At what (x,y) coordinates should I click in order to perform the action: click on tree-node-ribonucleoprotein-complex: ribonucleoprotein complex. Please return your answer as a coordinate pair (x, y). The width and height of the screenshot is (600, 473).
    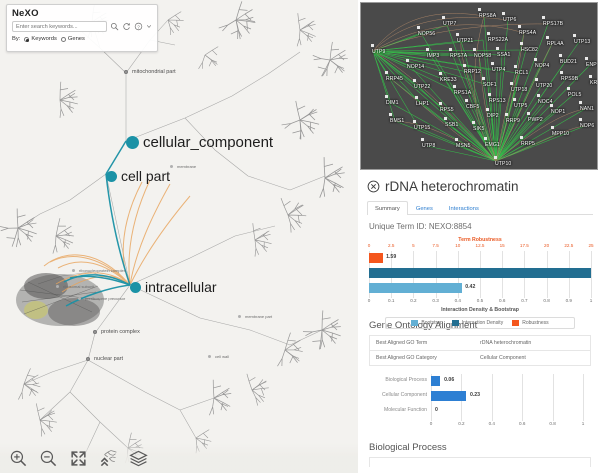
    Looking at the image, I should click on (99, 270).